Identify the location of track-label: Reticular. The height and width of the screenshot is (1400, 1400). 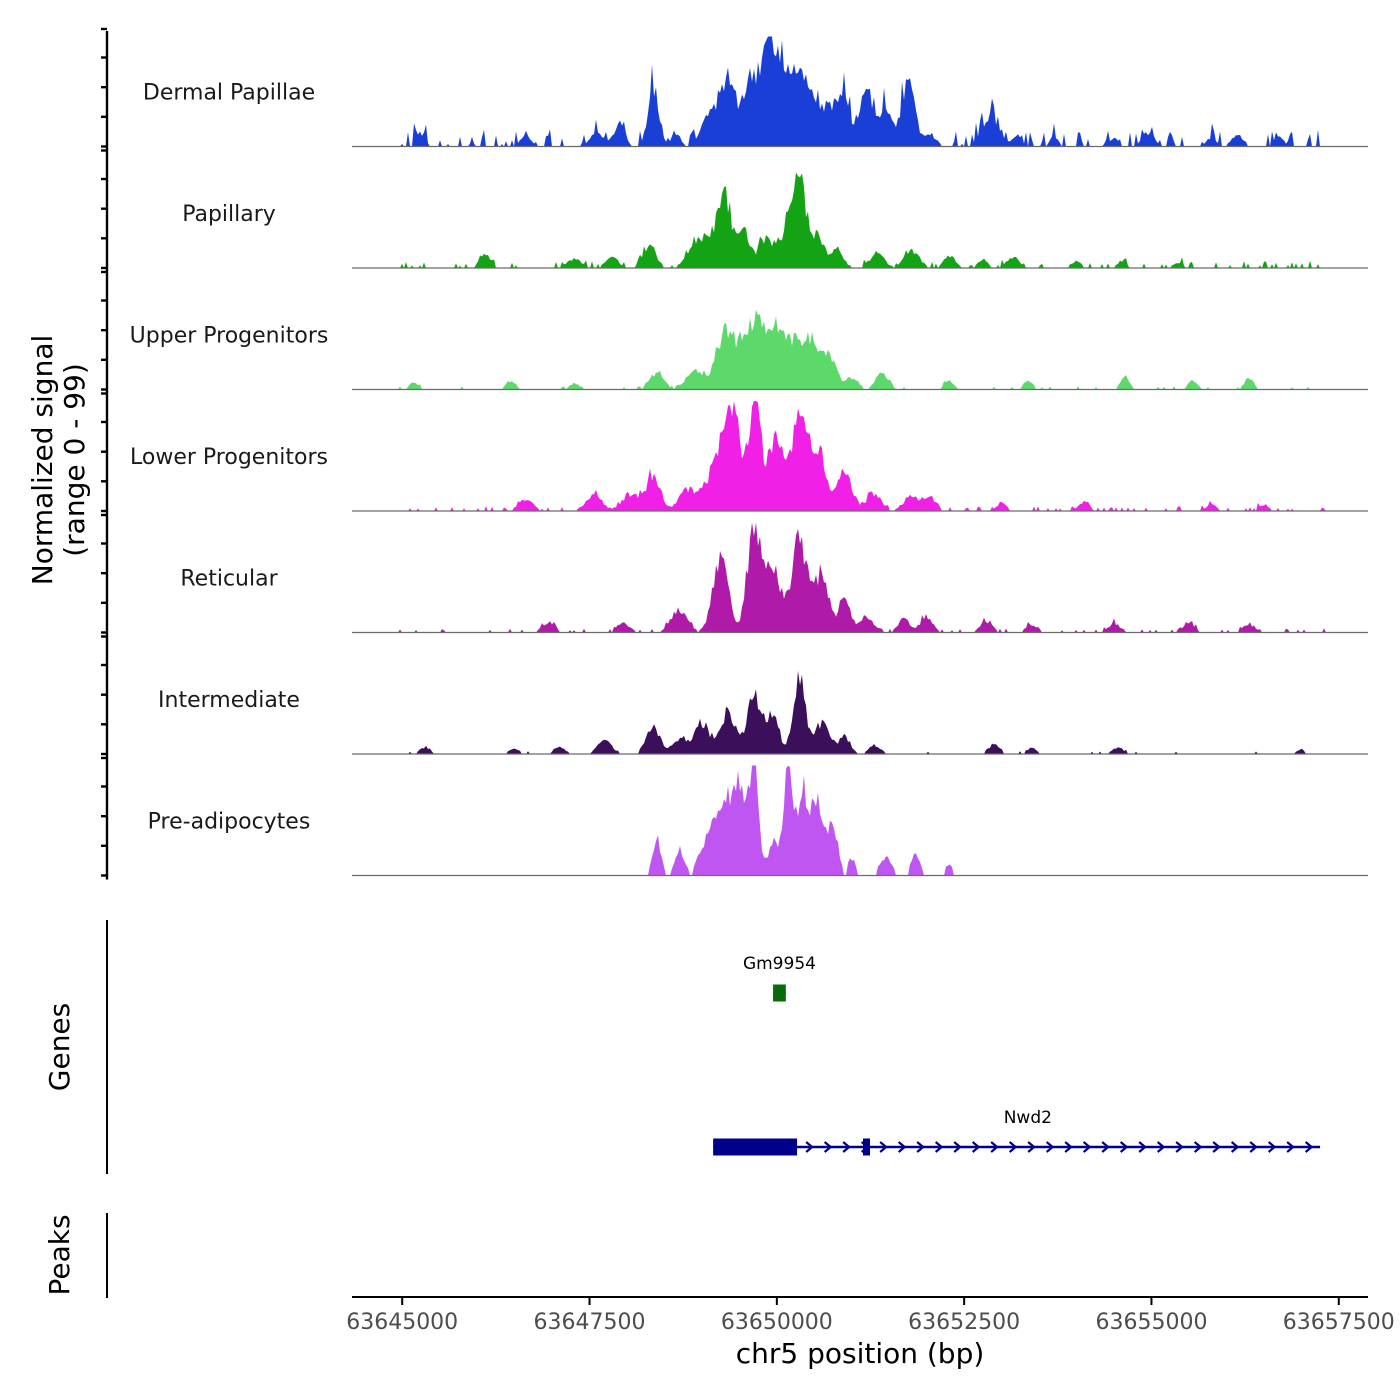
(229, 579).